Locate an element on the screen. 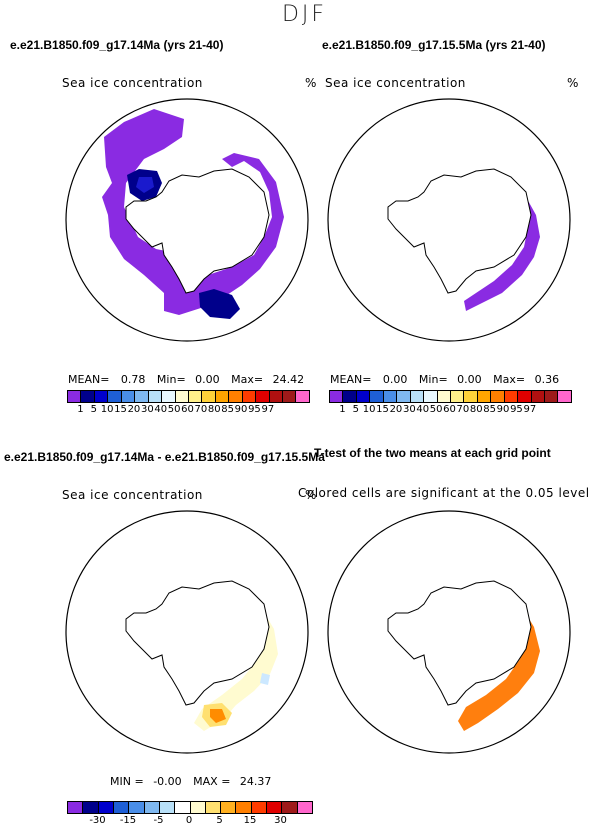 The width and height of the screenshot is (609, 835). colorbar-tick-label: -15 is located at coordinates (128, 820).